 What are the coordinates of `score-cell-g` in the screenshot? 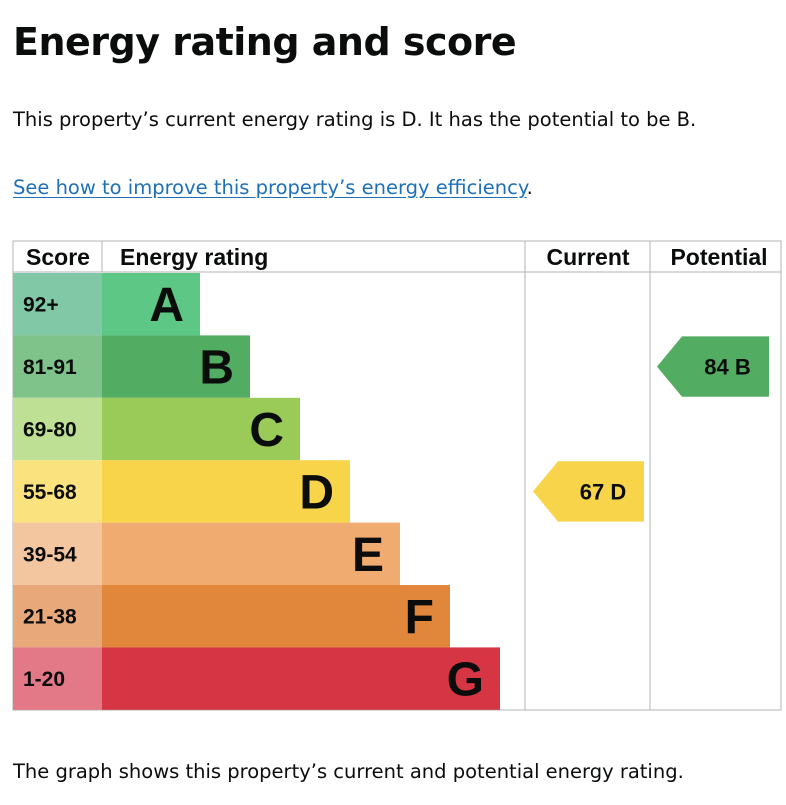 It's located at (57, 678).